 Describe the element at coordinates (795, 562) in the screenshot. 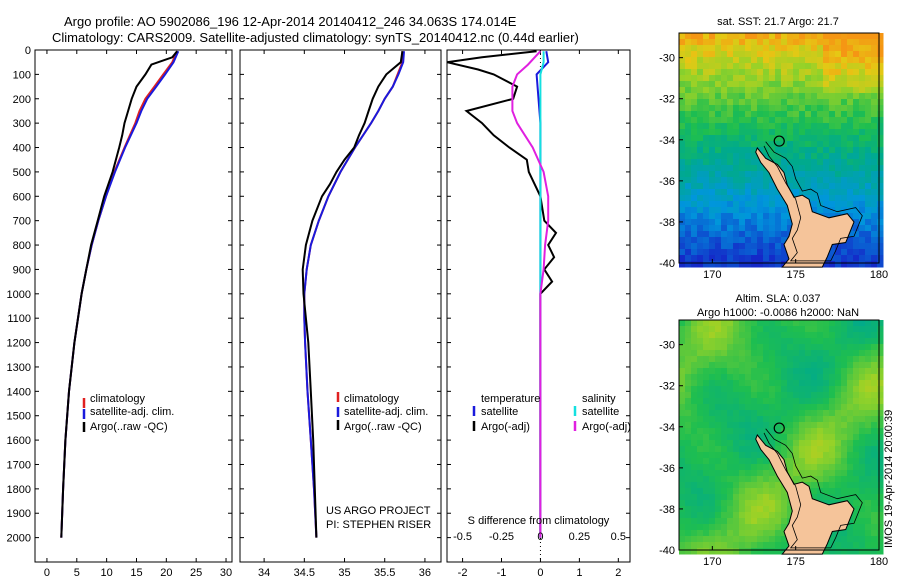

I see `map-x-tick-label: 175` at that location.